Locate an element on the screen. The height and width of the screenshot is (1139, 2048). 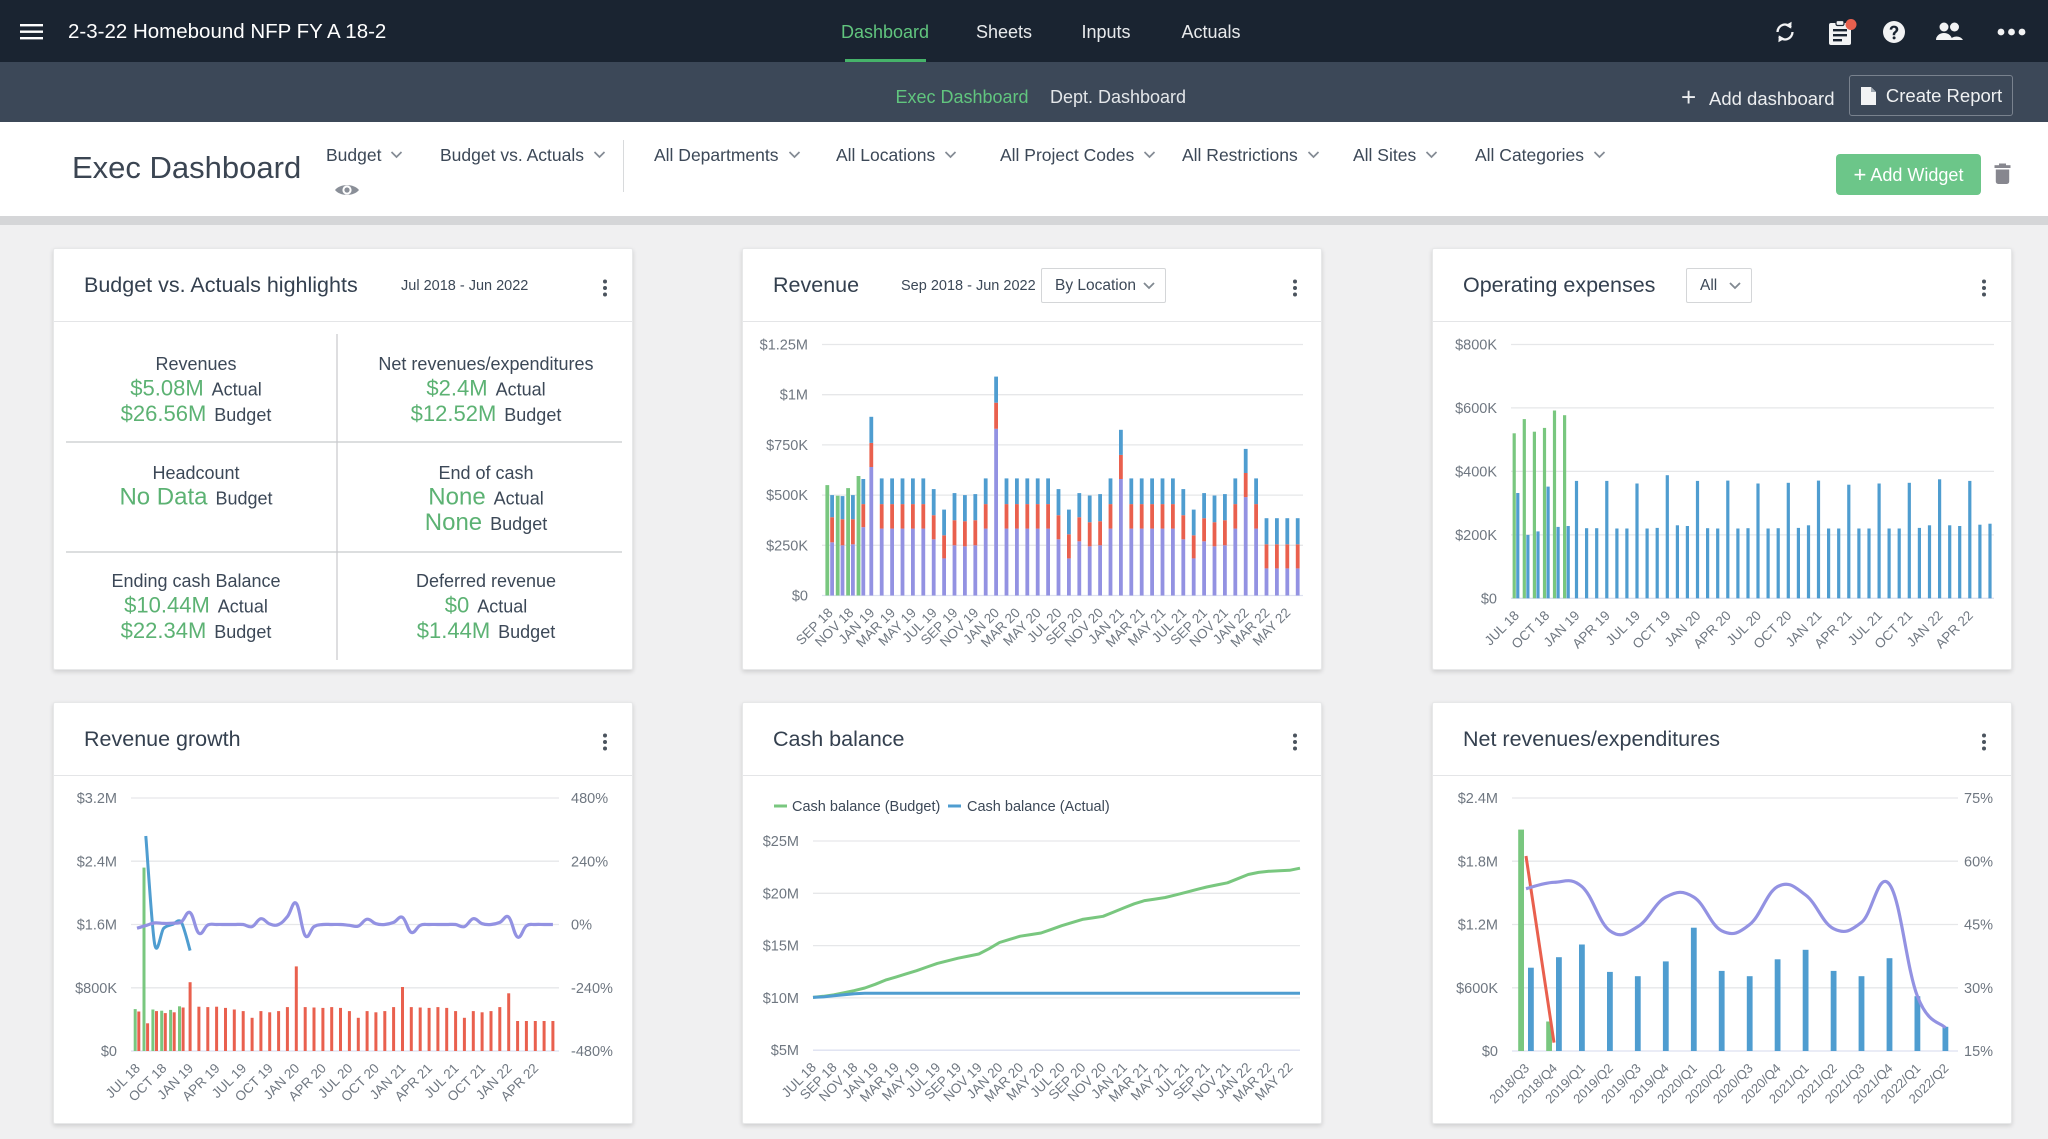
svg-text: -240% is located at coordinates (592, 989).